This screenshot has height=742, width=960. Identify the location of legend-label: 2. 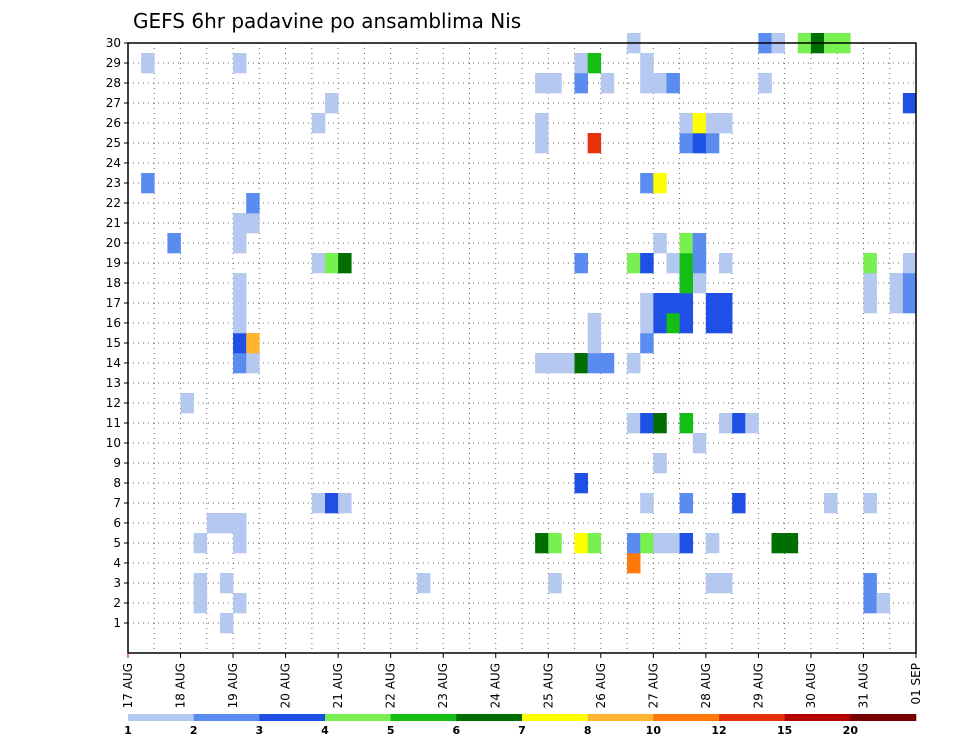
(194, 730).